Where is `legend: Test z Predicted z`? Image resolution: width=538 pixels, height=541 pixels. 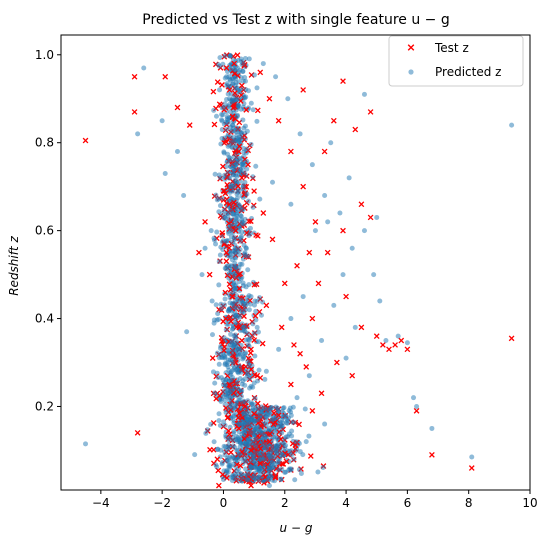 legend: Test z Predicted z is located at coordinates (456, 61).